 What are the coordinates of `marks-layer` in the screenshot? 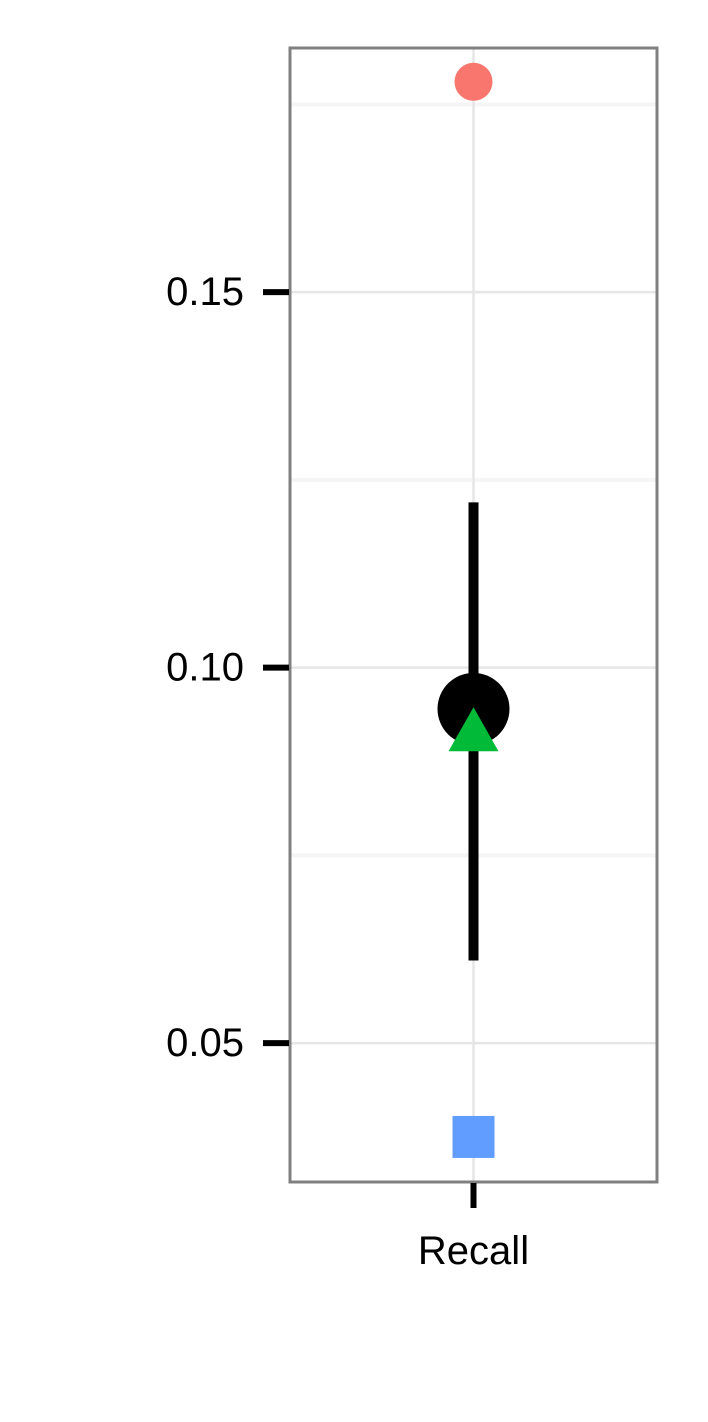 It's located at (473, 610).